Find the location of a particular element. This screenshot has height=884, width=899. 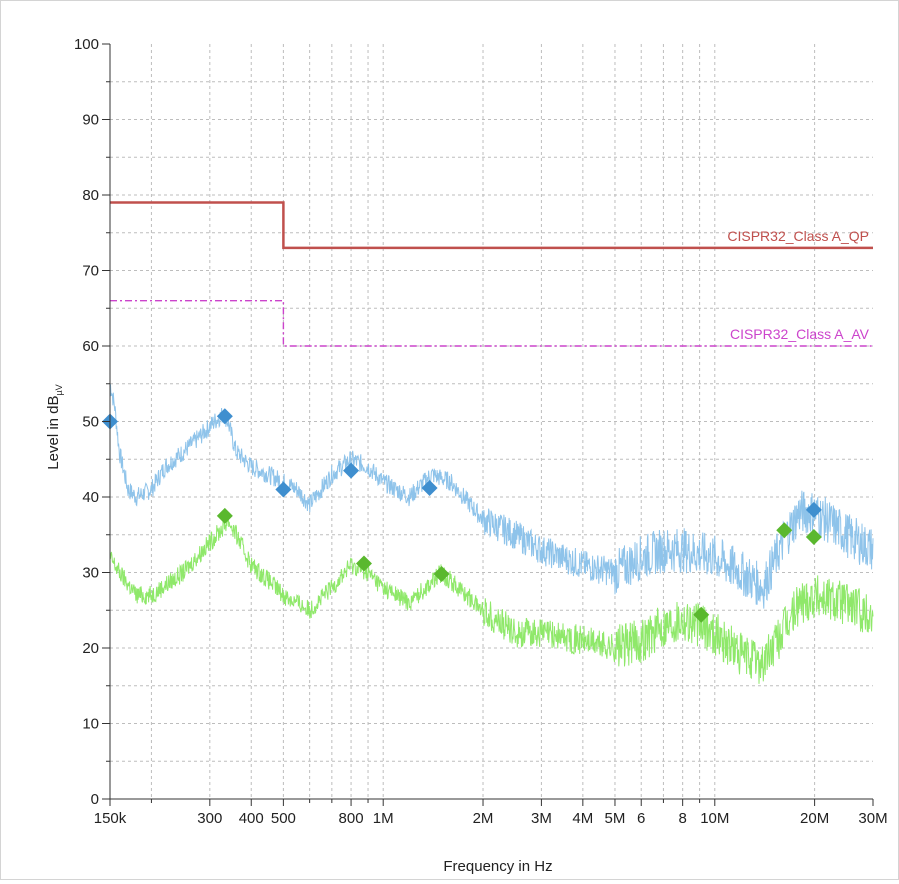

y-tick-label: 80 is located at coordinates (90, 195).